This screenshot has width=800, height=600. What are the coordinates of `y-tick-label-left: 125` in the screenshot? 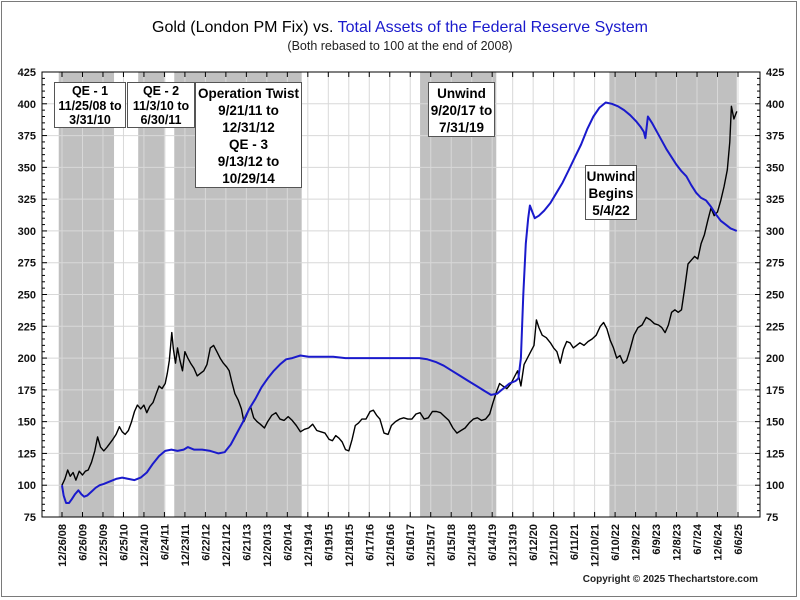 It's located at (27, 454).